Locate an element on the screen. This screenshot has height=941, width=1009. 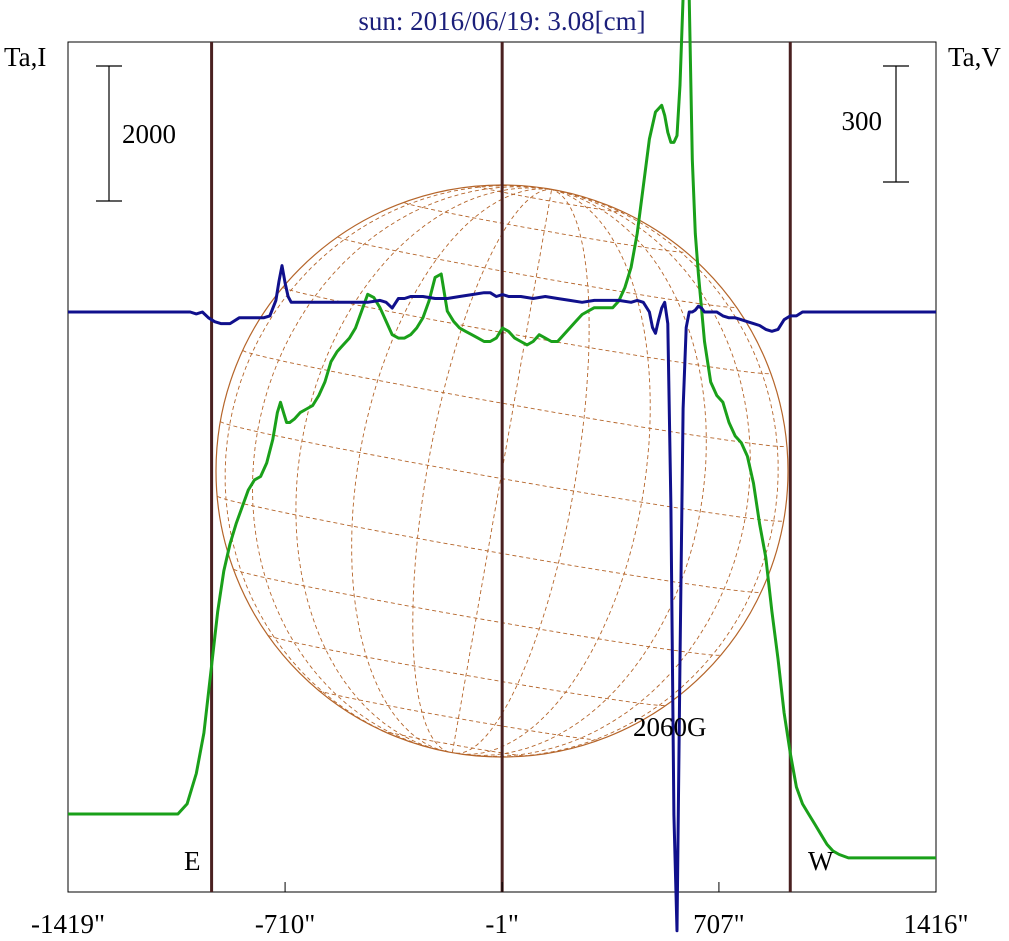
left-axis-label: Ta,I is located at coordinates (25, 57).